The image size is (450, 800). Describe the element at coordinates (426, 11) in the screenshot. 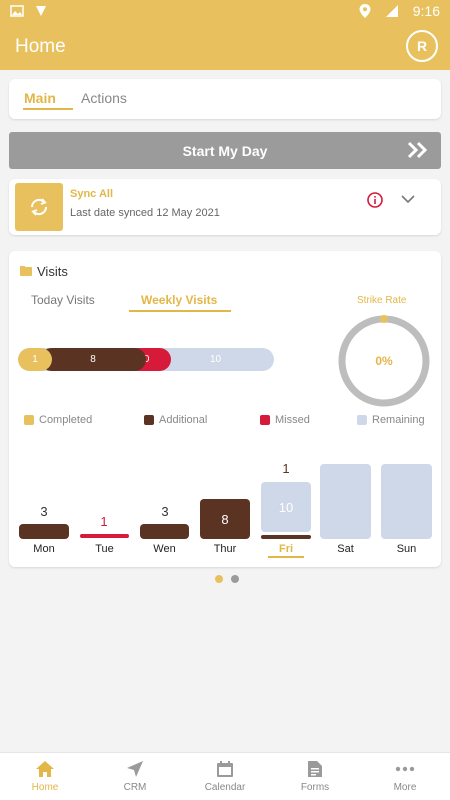

I see `status-time: 9:16` at that location.